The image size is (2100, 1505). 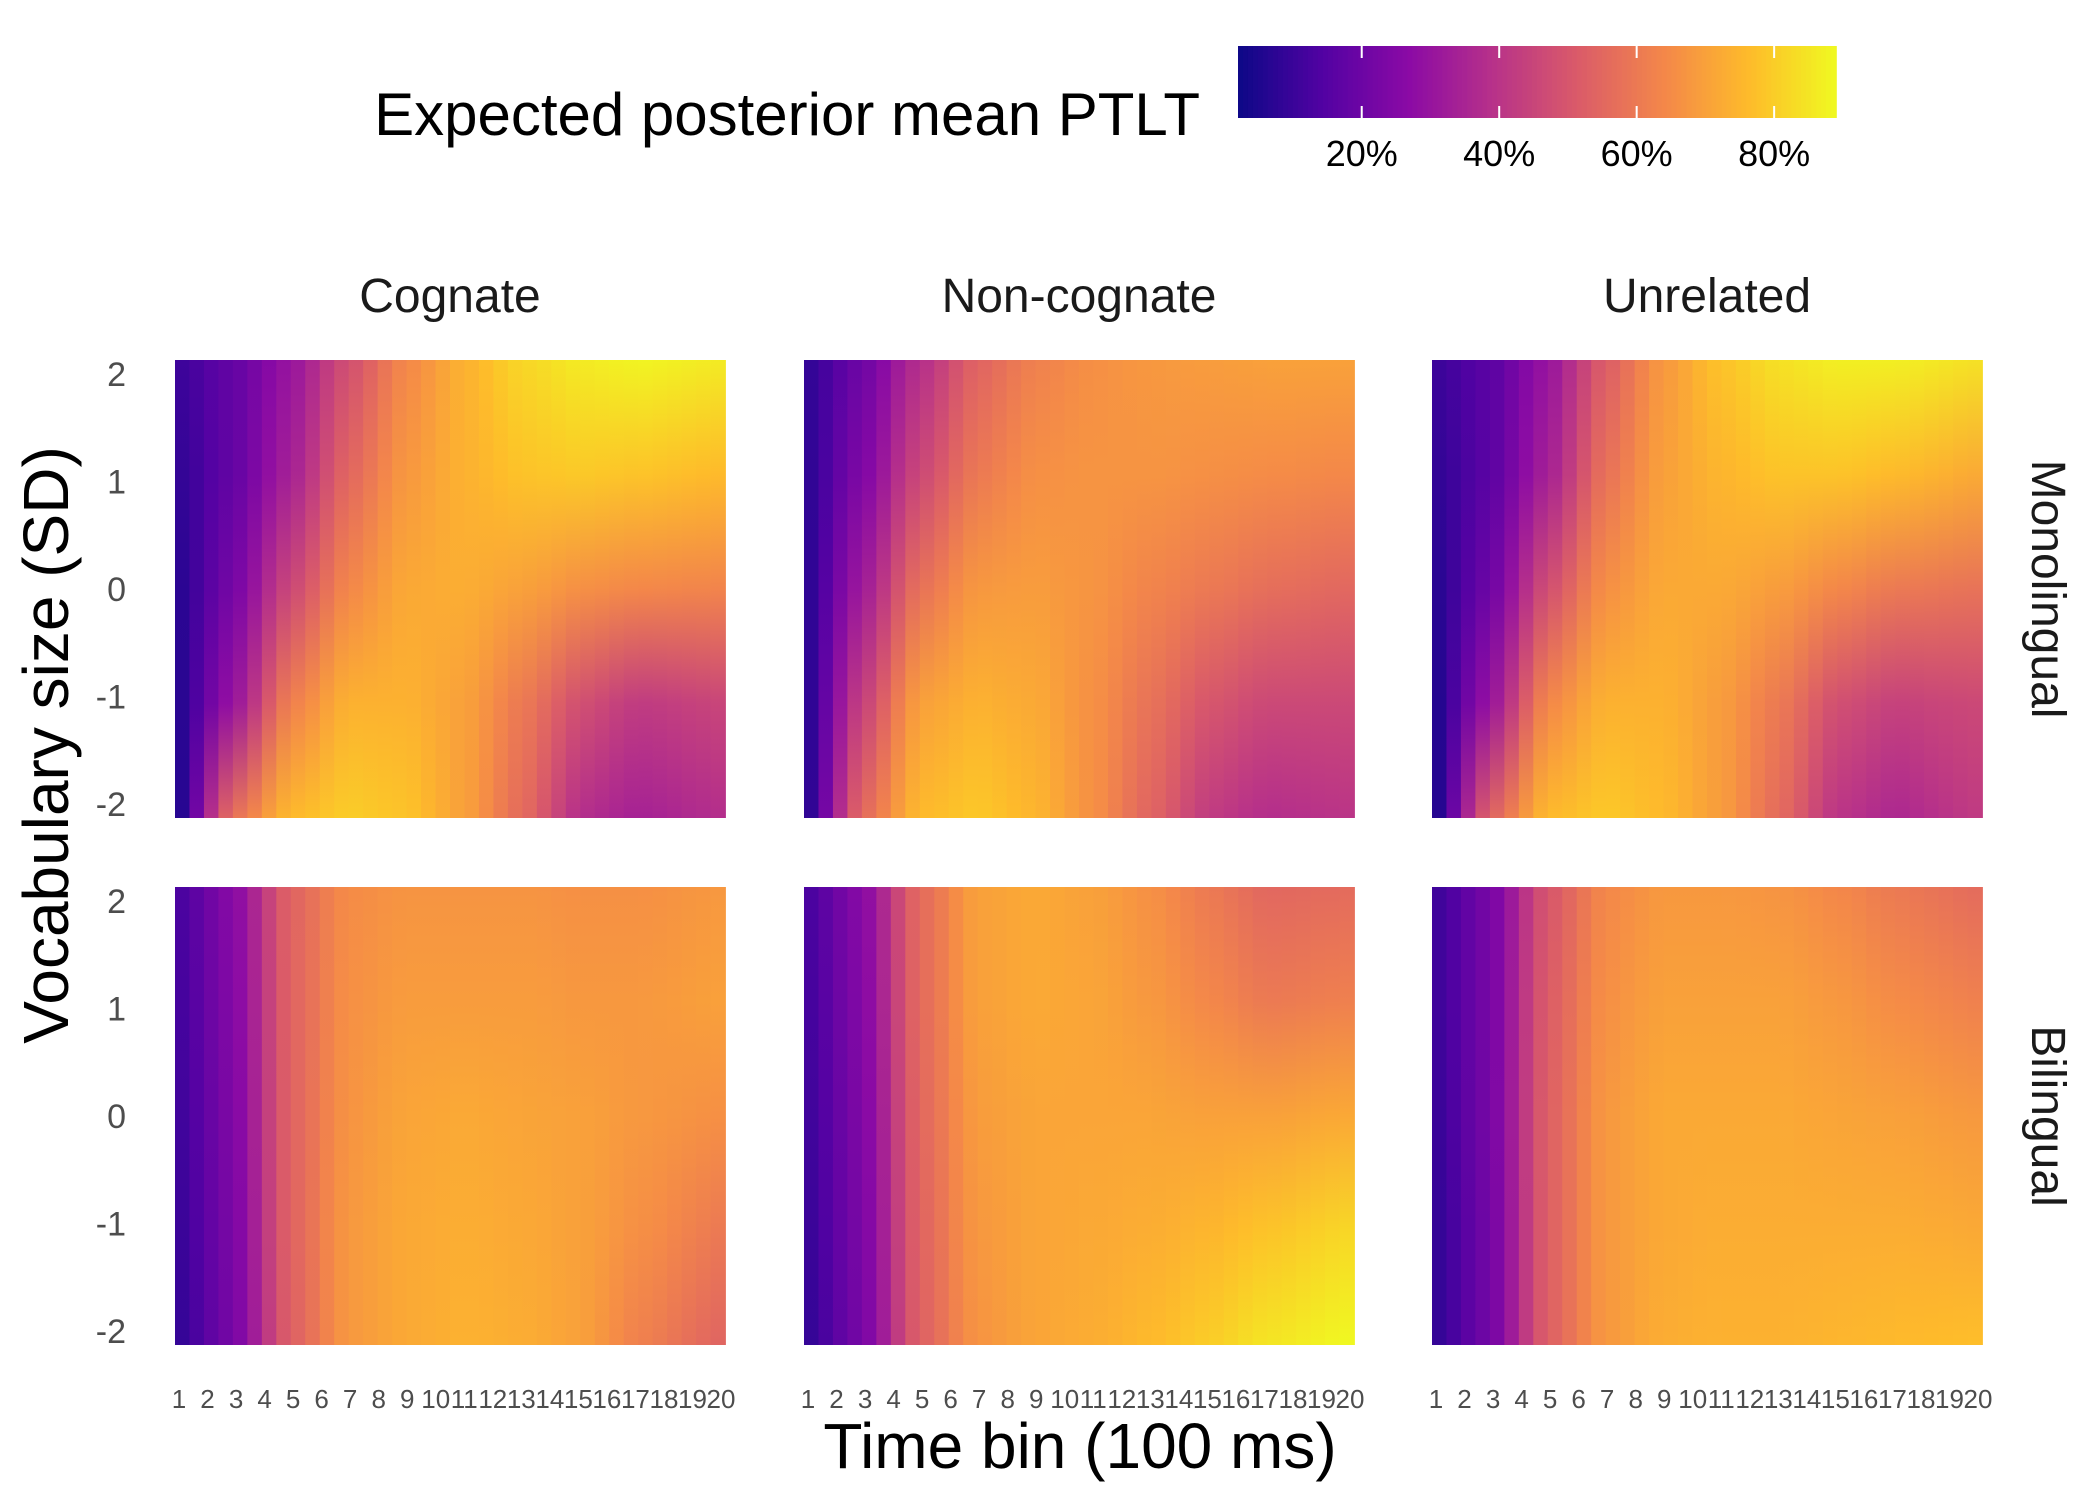 What do you see at coordinates (116, 1117) in the screenshot?
I see `y-tick-label: 0` at bounding box center [116, 1117].